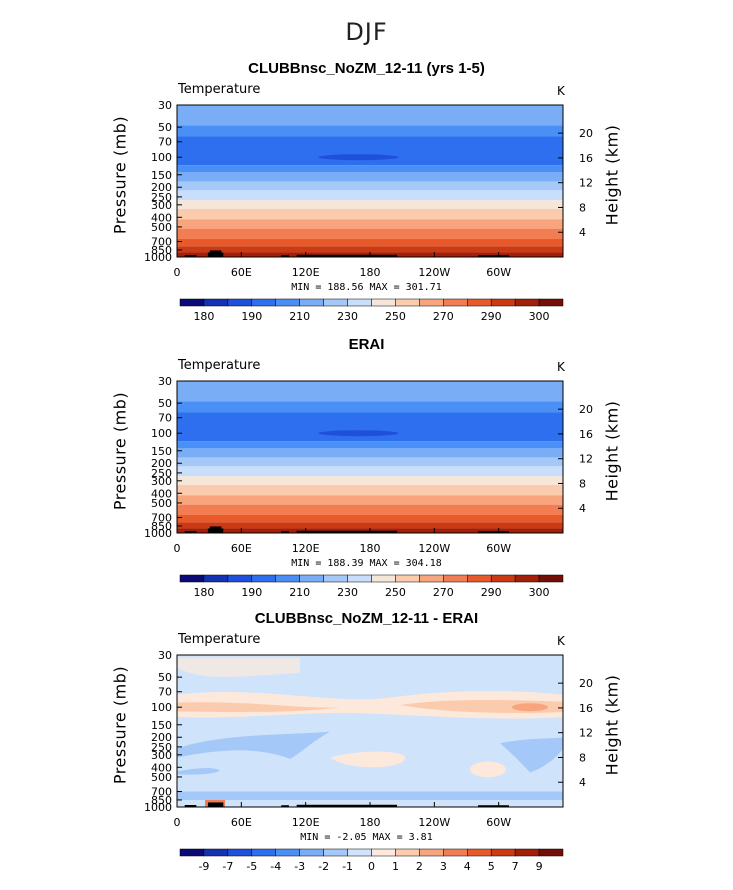  Describe the element at coordinates (161, 503) in the screenshot. I see `y-tick-label: 500` at that location.